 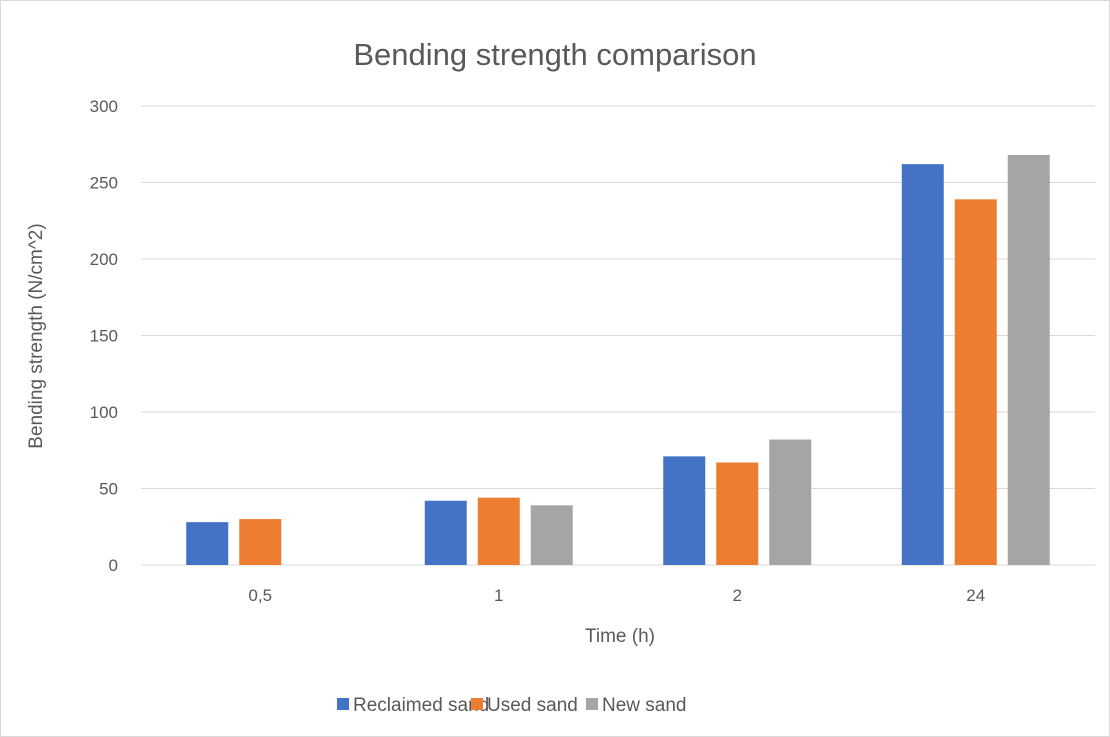 What do you see at coordinates (554, 54) in the screenshot?
I see `chart-title: Bending strength comparison` at bounding box center [554, 54].